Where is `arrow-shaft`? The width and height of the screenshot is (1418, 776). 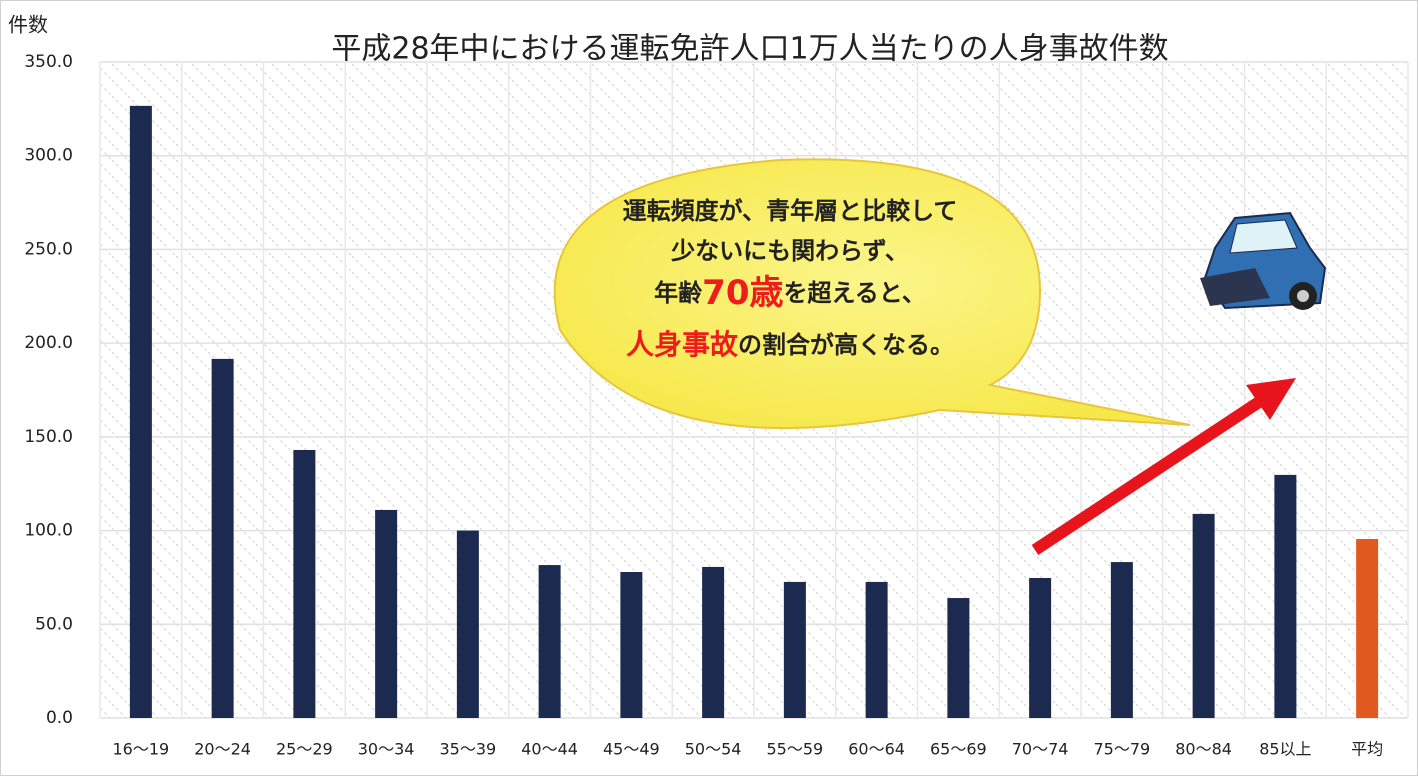 arrow-shaft is located at coordinates (1148, 475).